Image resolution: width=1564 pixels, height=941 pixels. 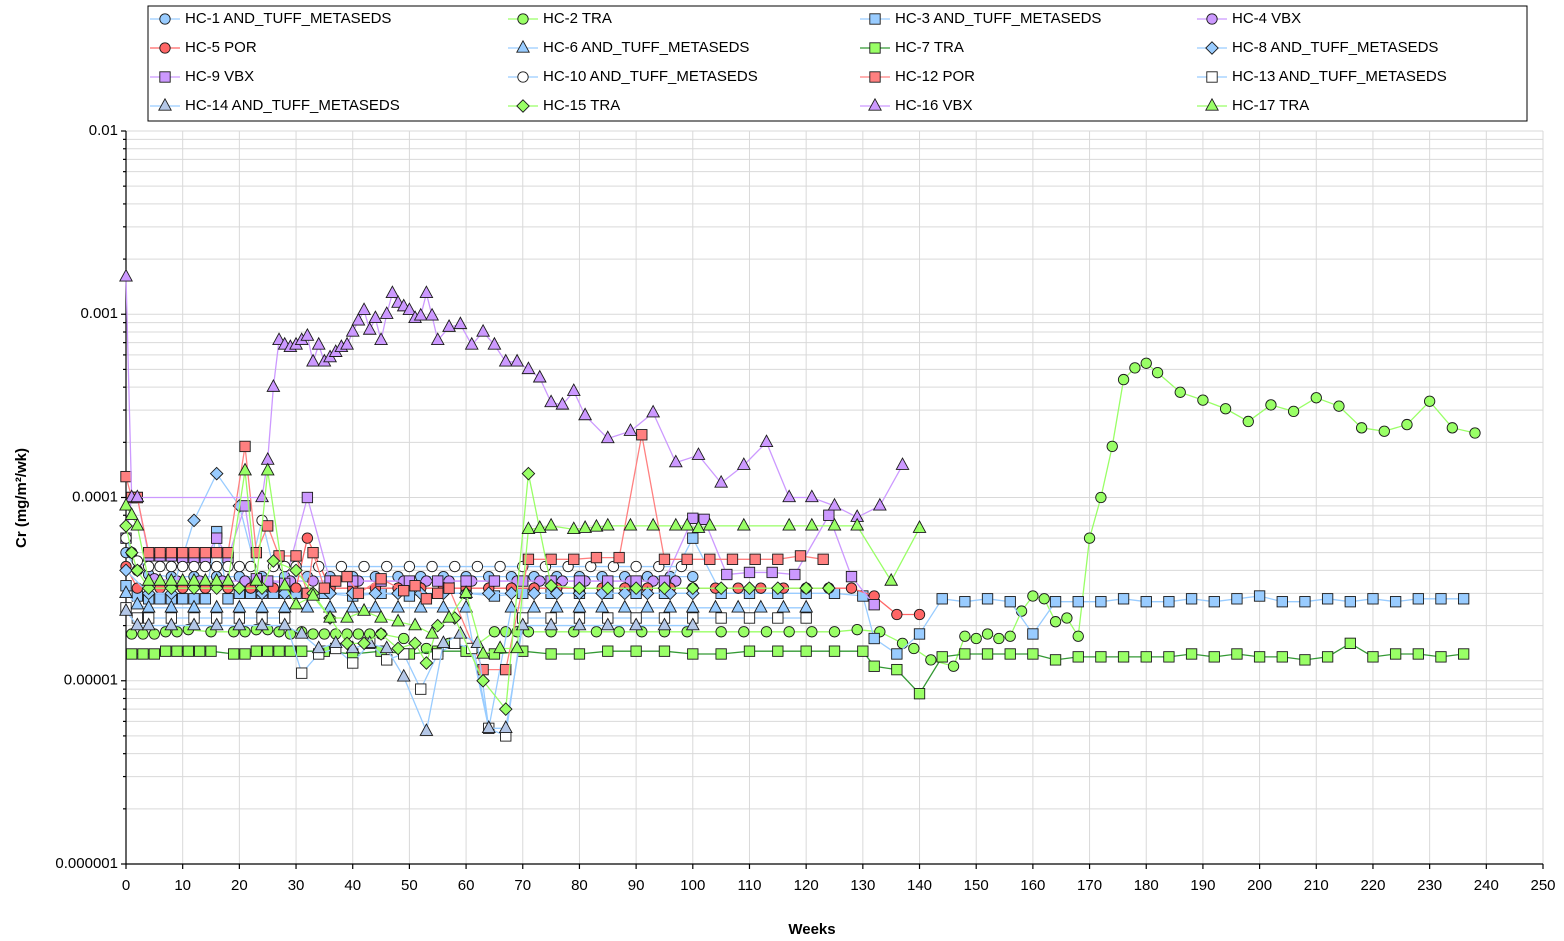 I want to click on x-tick-label: 140, so click(x=919, y=885).